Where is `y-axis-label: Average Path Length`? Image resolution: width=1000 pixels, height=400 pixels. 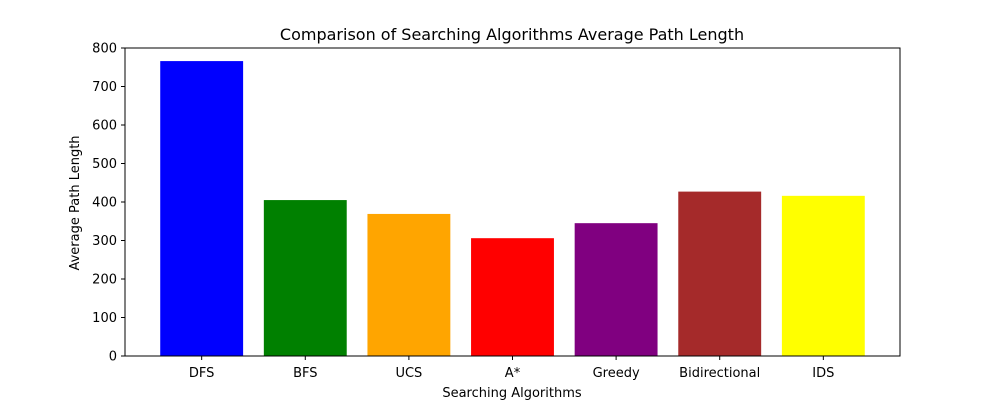 y-axis-label: Average Path Length is located at coordinates (75, 202).